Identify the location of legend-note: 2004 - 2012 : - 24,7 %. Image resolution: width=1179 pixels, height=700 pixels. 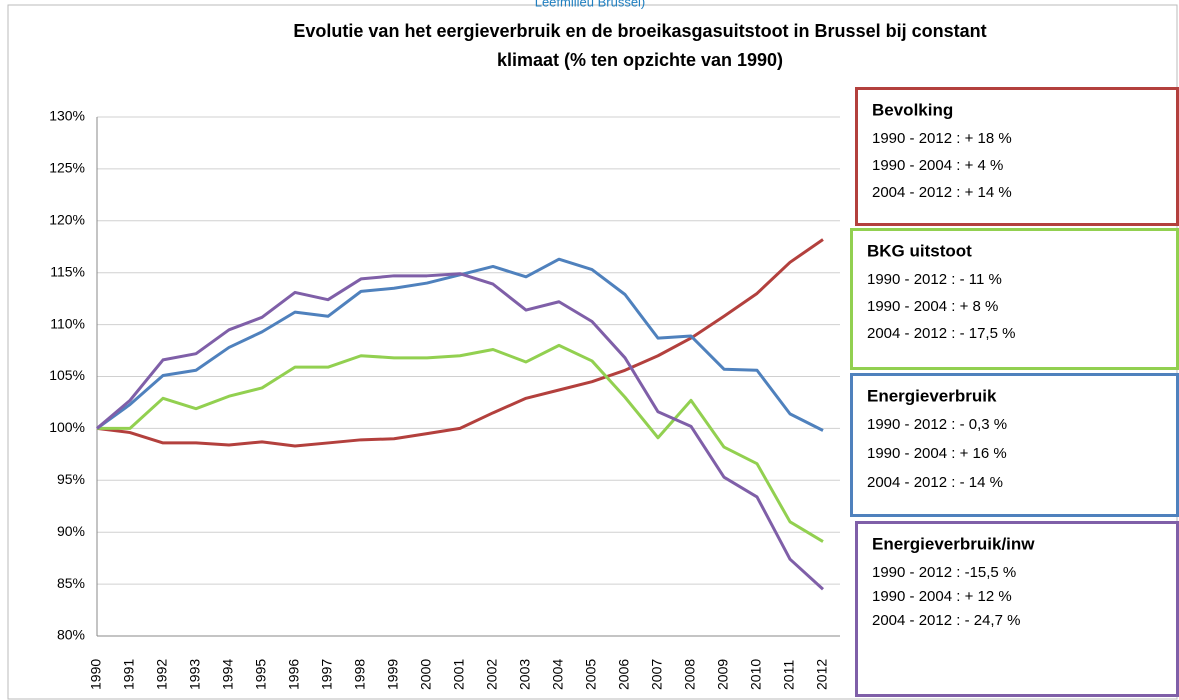
(946, 620).